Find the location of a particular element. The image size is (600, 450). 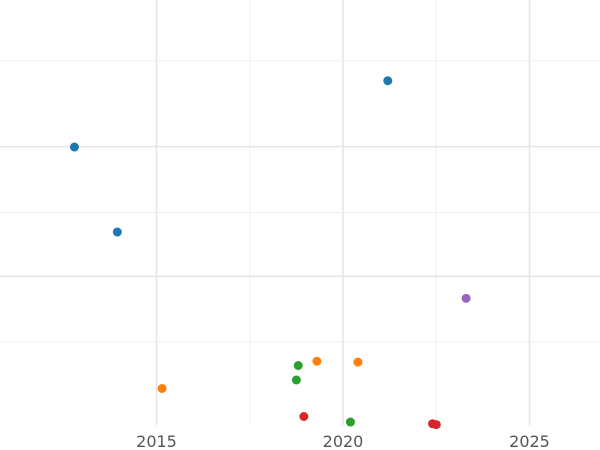

x-axis-ticks: 2015 2020 2025 is located at coordinates (343, 441).